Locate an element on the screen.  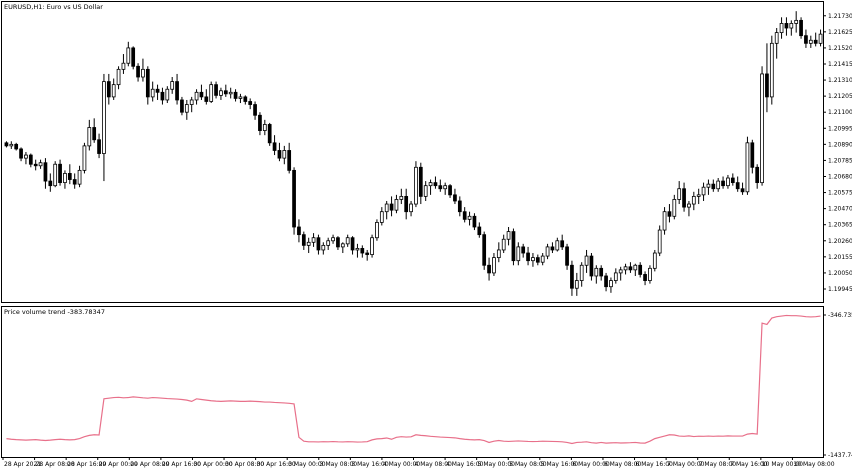
price-y-tick-label: 1.21520 is located at coordinates (840, 48).